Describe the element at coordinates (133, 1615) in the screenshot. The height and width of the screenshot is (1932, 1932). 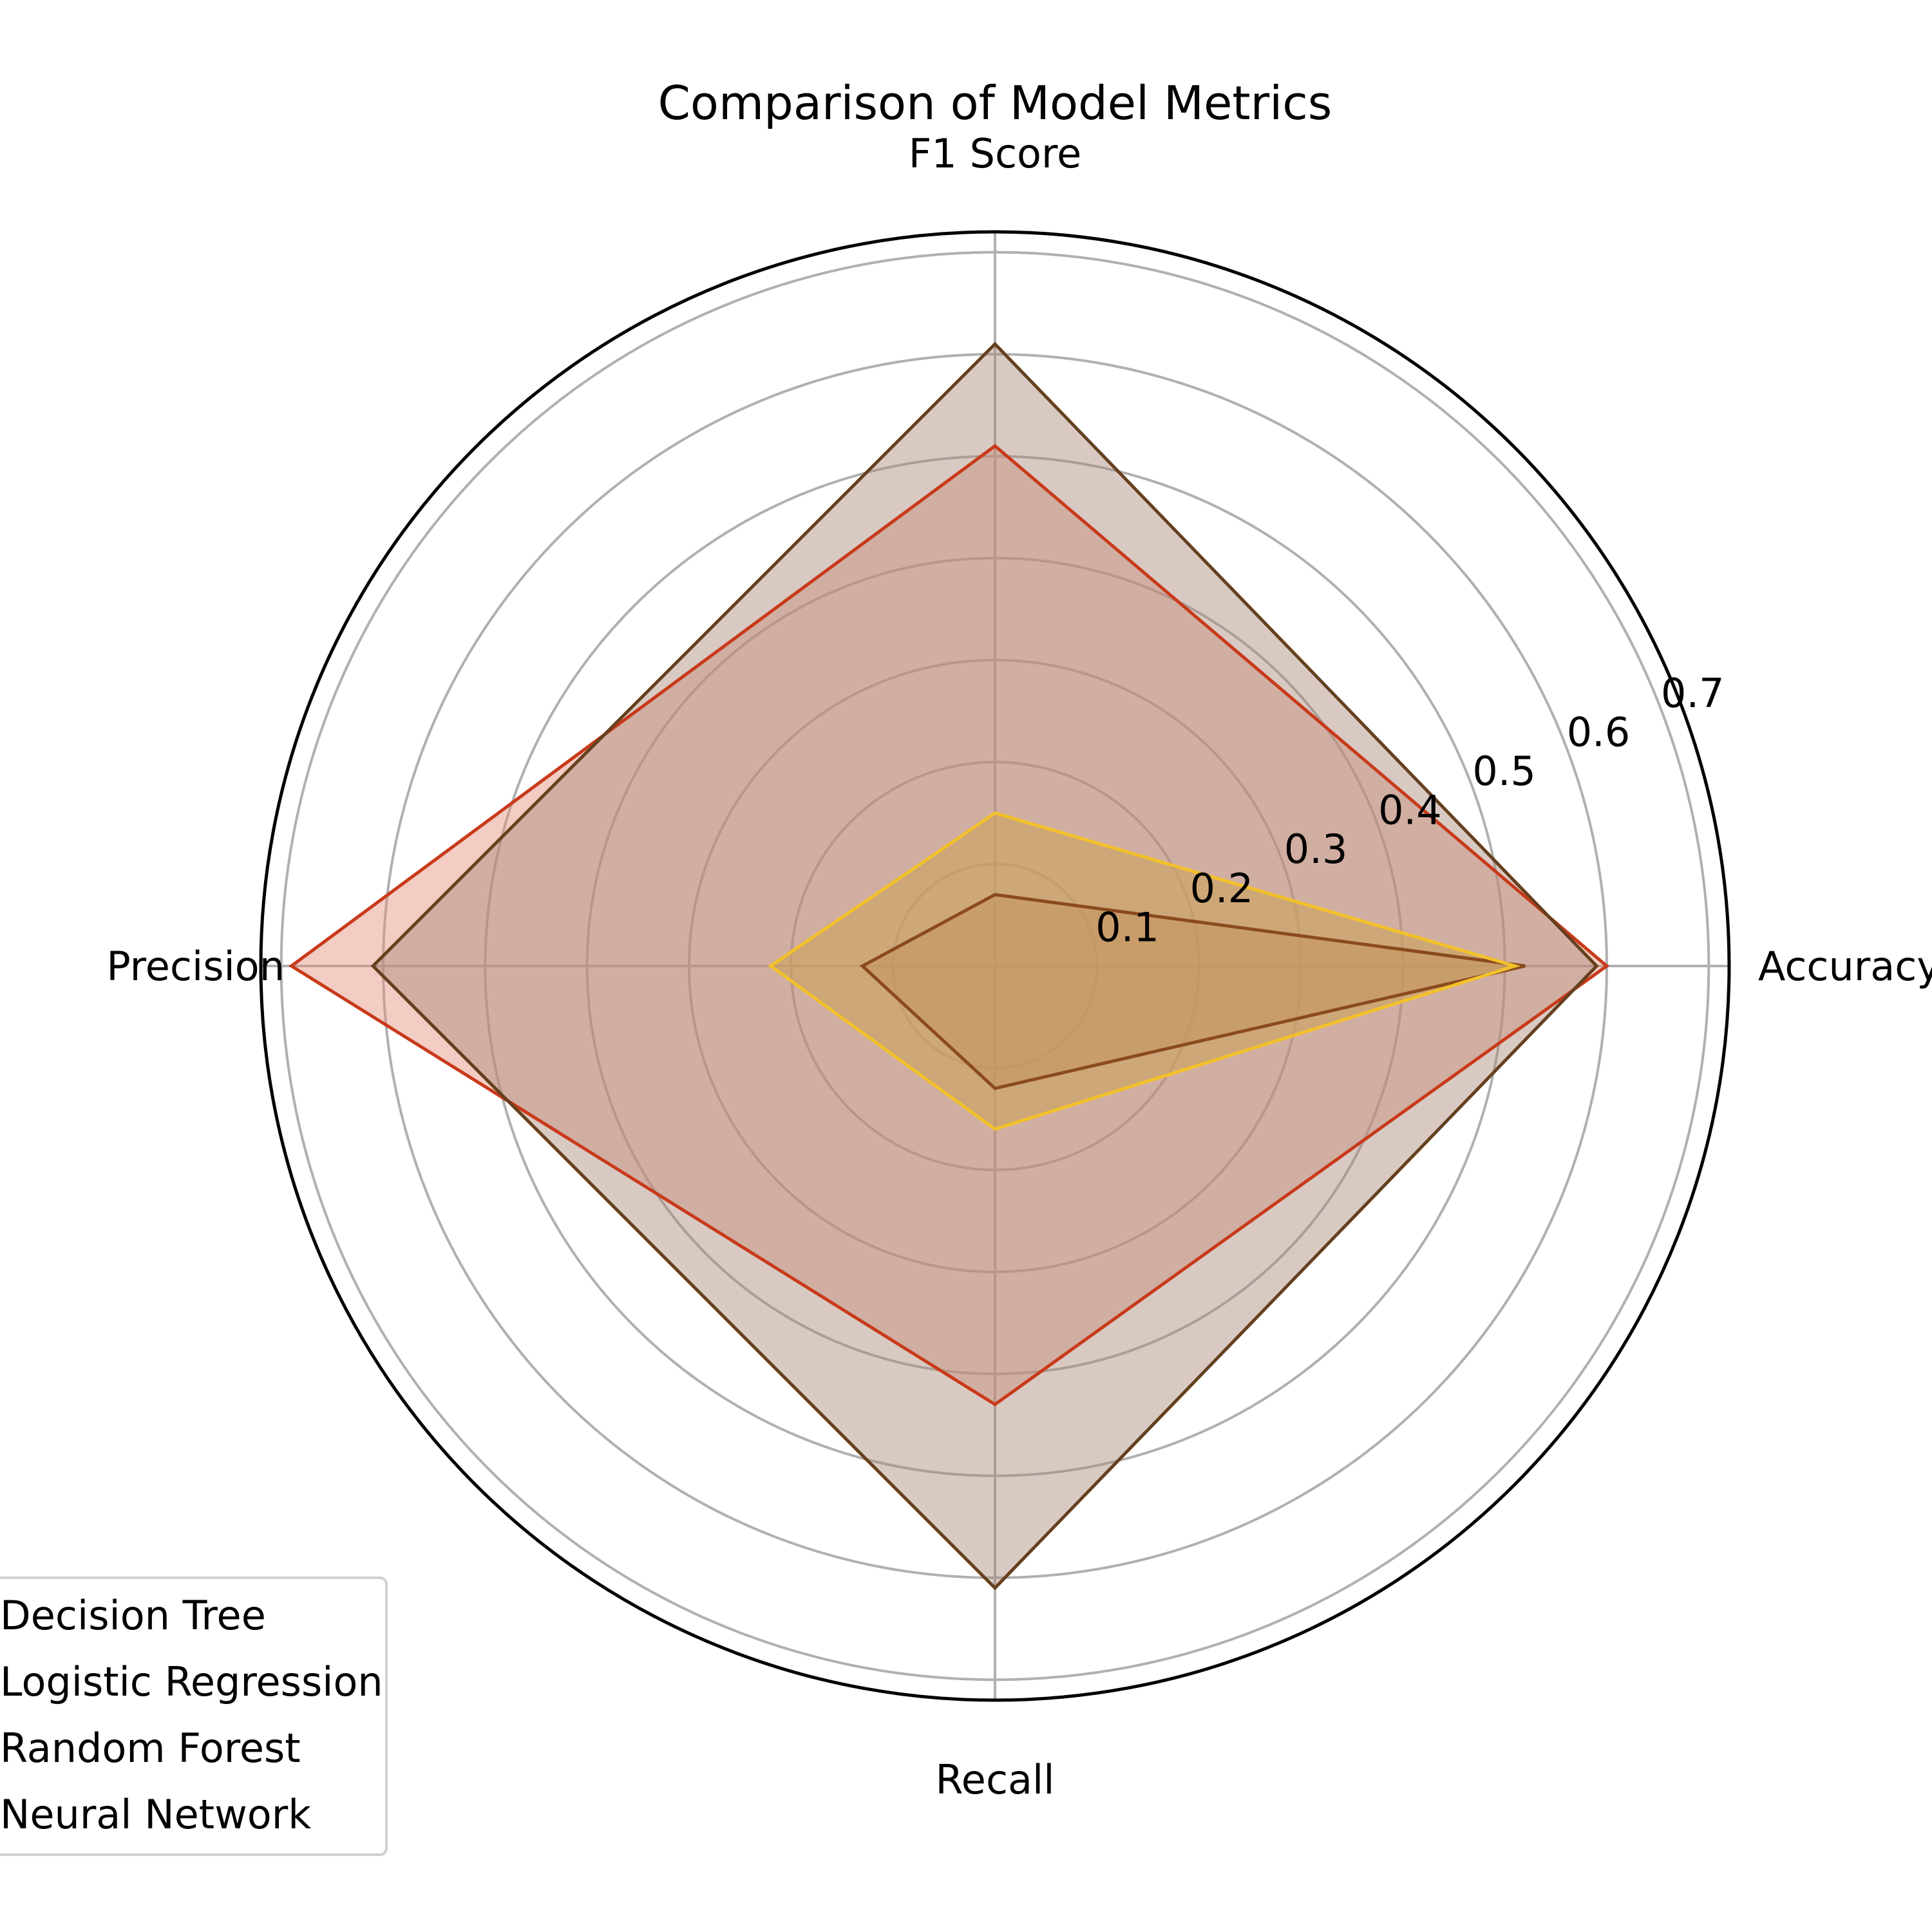
I see `legend-label-1: Decision Tree` at that location.